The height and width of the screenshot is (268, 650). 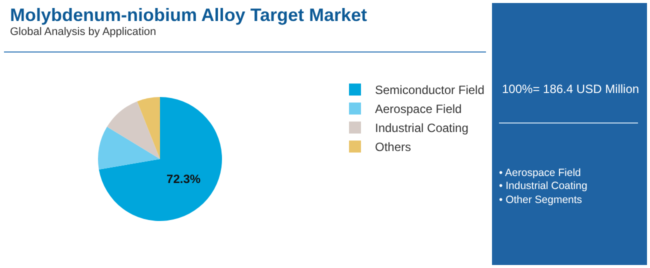 I want to click on chart-title: Molybdenum-niobium Alloy Target Market, so click(x=189, y=15).